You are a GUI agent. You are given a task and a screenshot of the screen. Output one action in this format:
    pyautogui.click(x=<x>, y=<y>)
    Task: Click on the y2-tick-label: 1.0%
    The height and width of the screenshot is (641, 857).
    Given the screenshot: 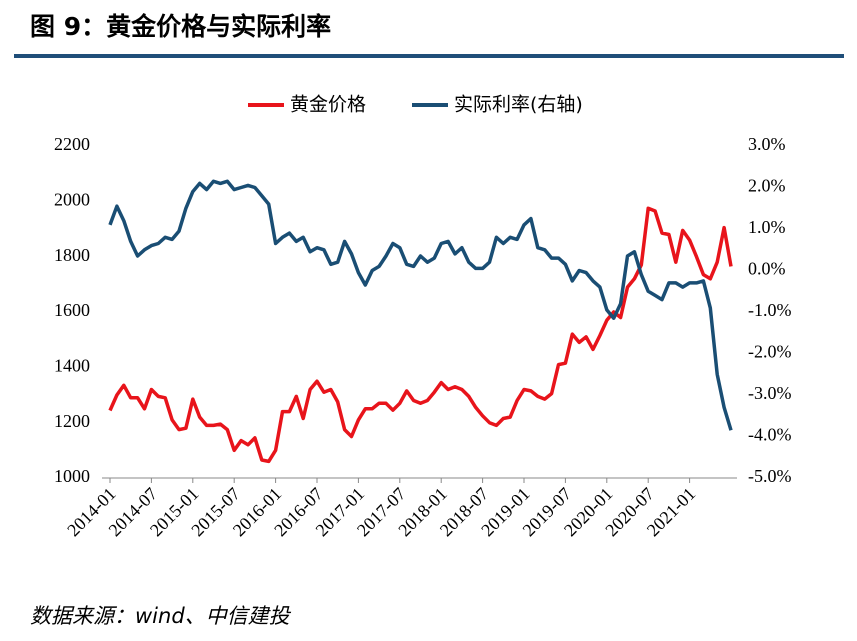 What is the action you would take?
    pyautogui.click(x=767, y=227)
    